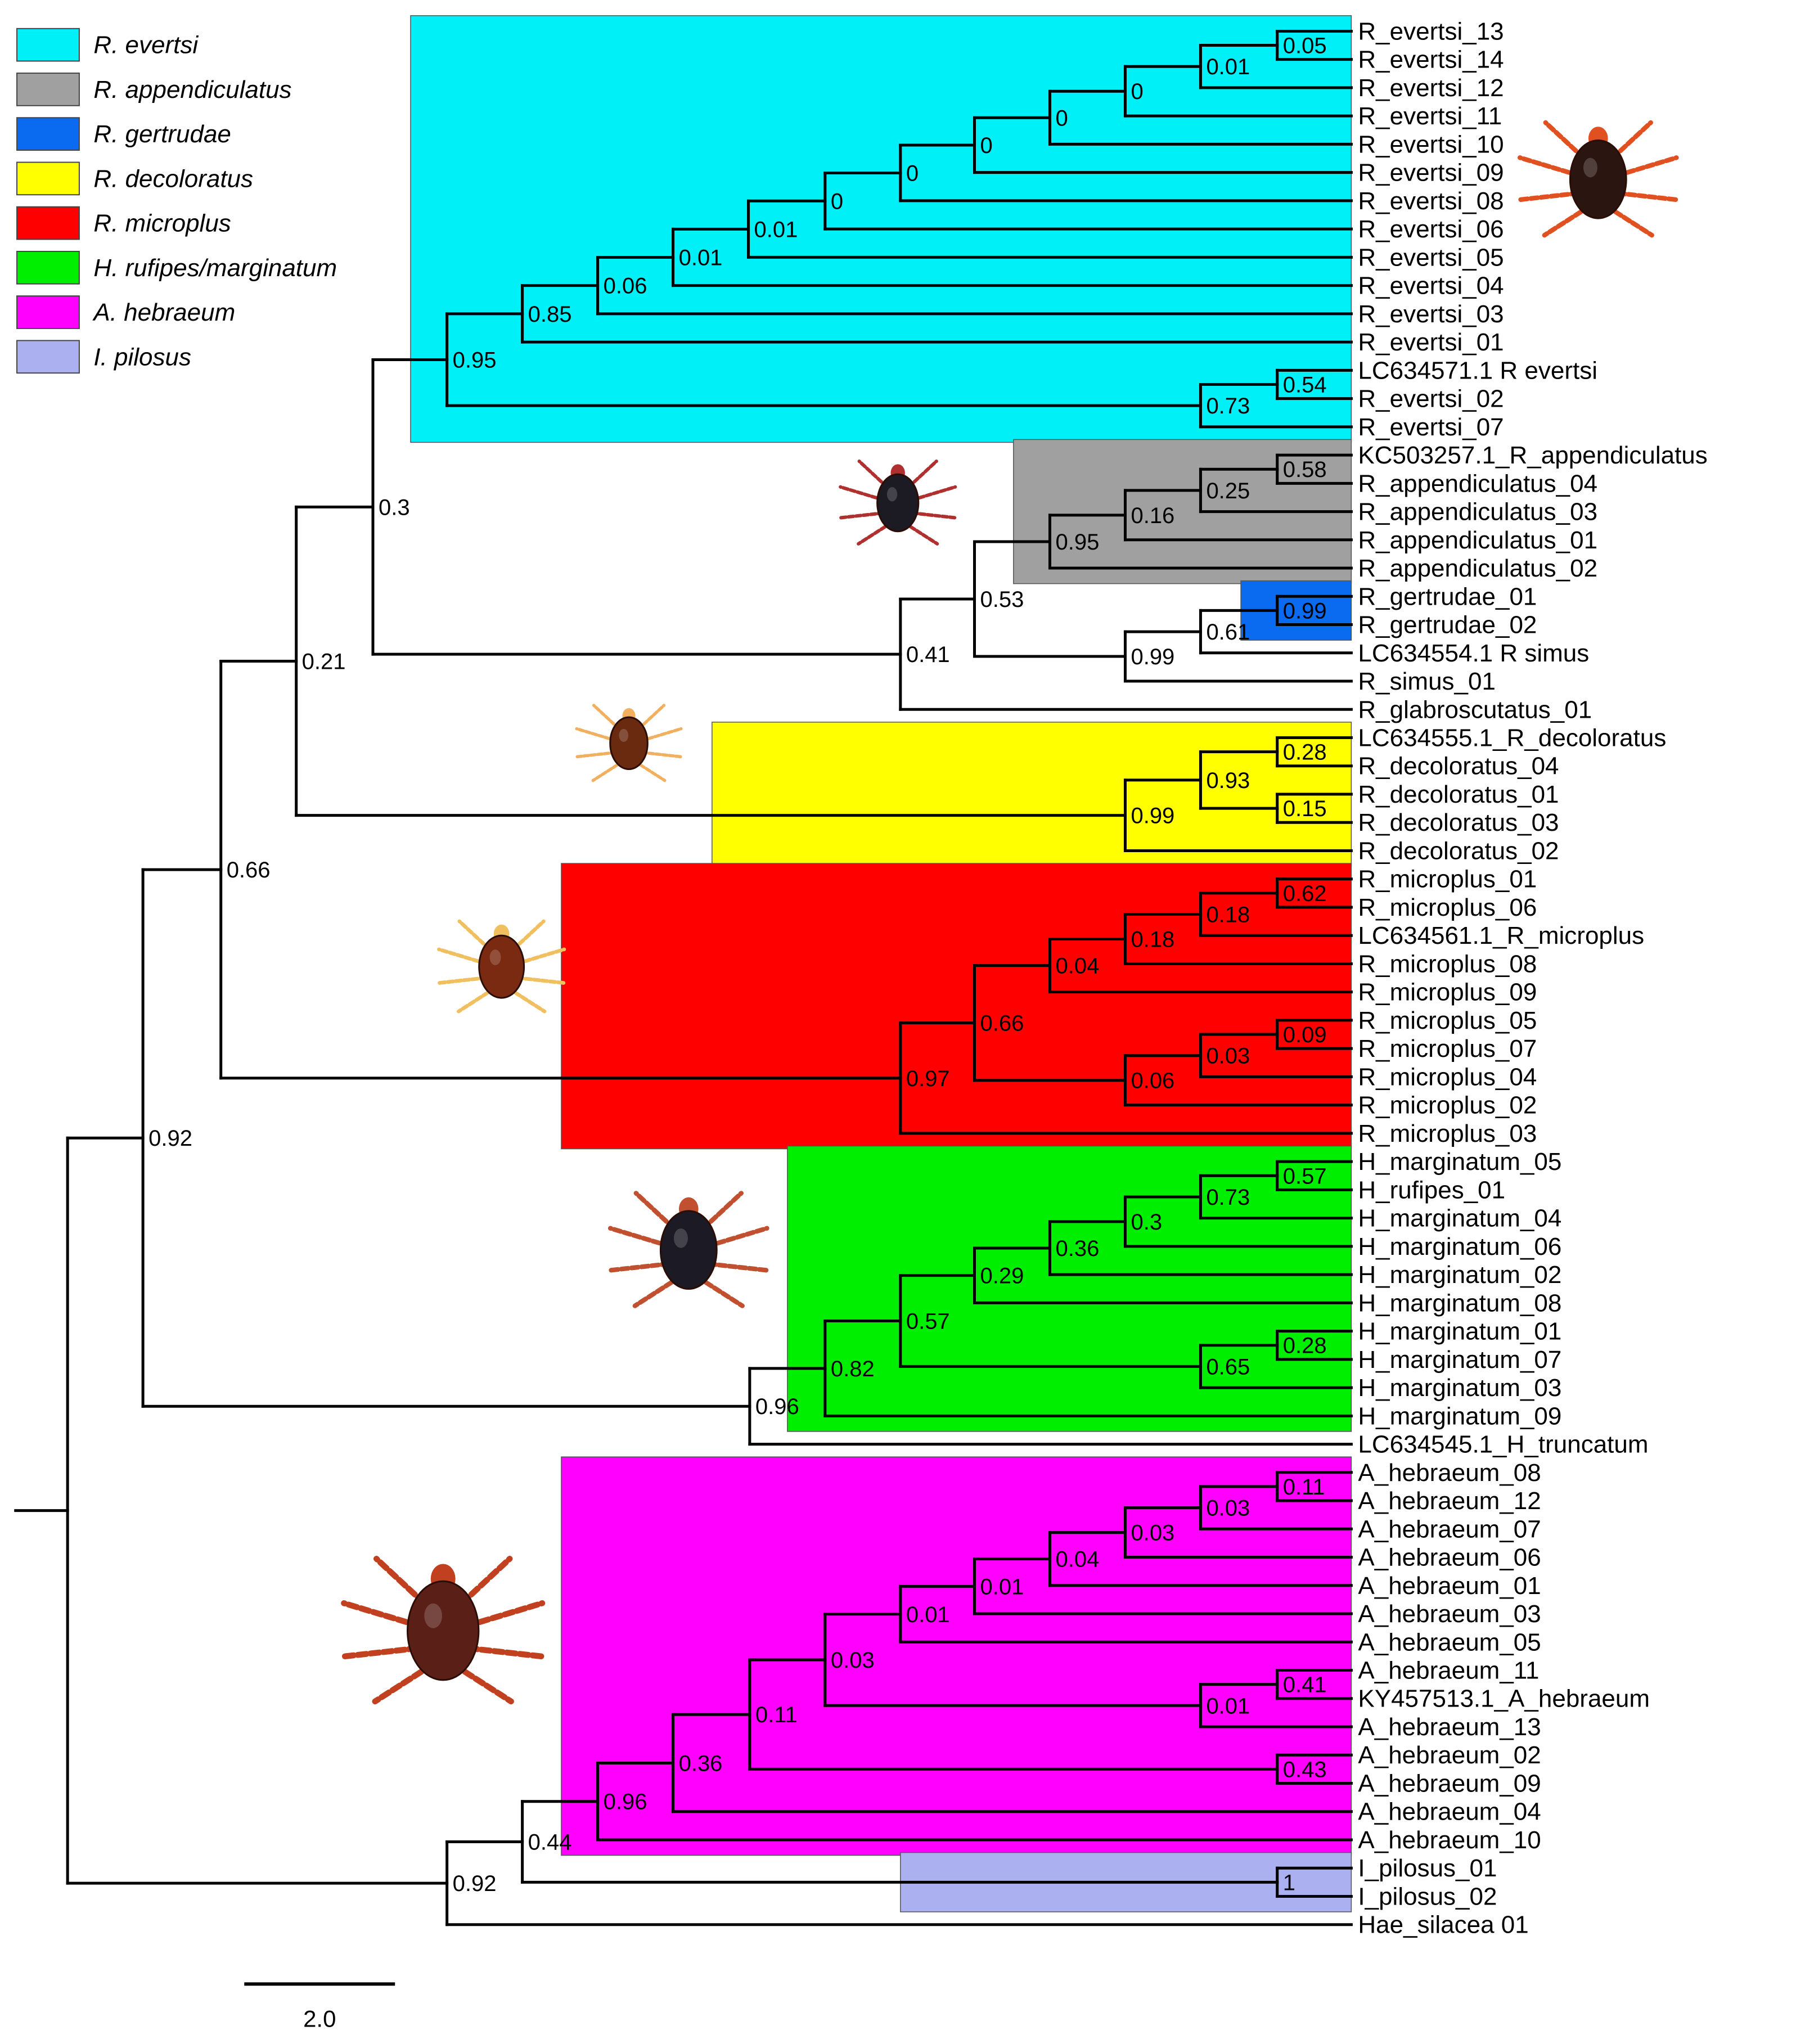  Describe the element at coordinates (1305, 1346) in the screenshot. I see `node-support-label: 0.28` at that location.